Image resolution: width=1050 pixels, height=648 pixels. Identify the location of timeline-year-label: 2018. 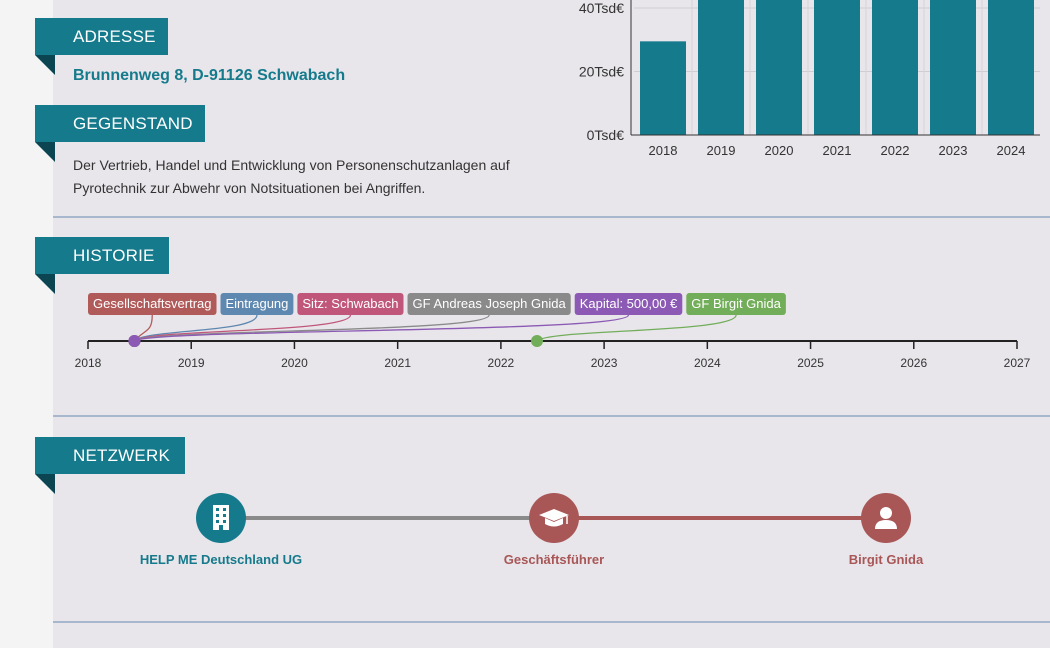
(88, 363).